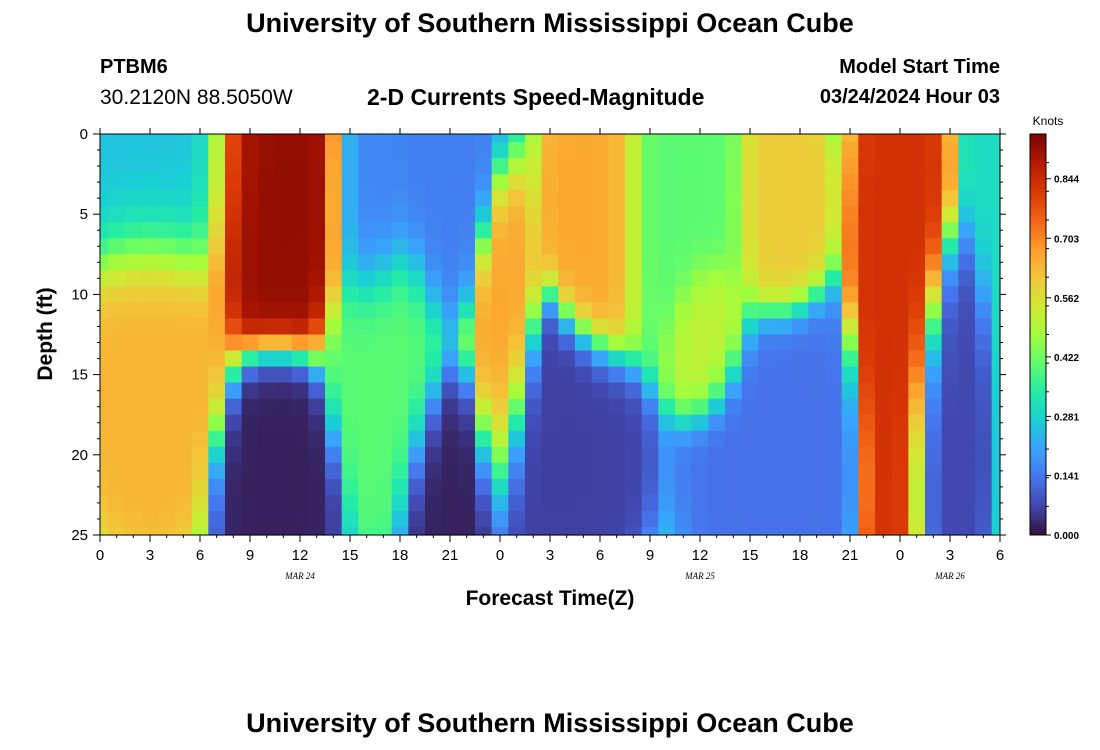 Image resolution: width=1100 pixels, height=750 pixels. Describe the element at coordinates (600, 555) in the screenshot. I see `x-tick-label: 6` at that location.